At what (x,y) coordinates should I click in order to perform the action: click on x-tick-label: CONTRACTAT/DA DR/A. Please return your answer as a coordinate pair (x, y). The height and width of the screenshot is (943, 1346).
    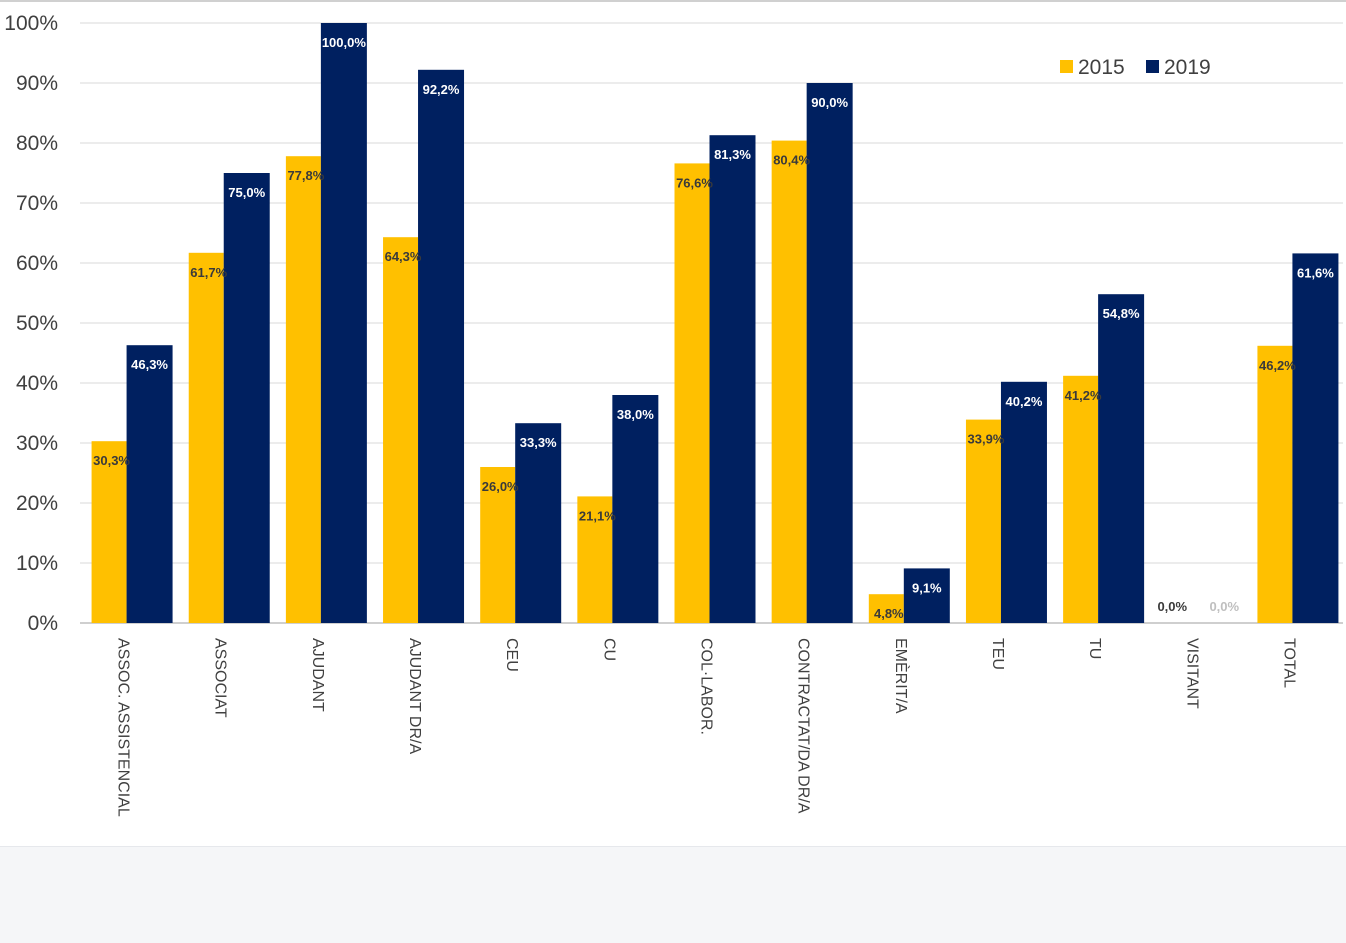
    Looking at the image, I should click on (803, 726).